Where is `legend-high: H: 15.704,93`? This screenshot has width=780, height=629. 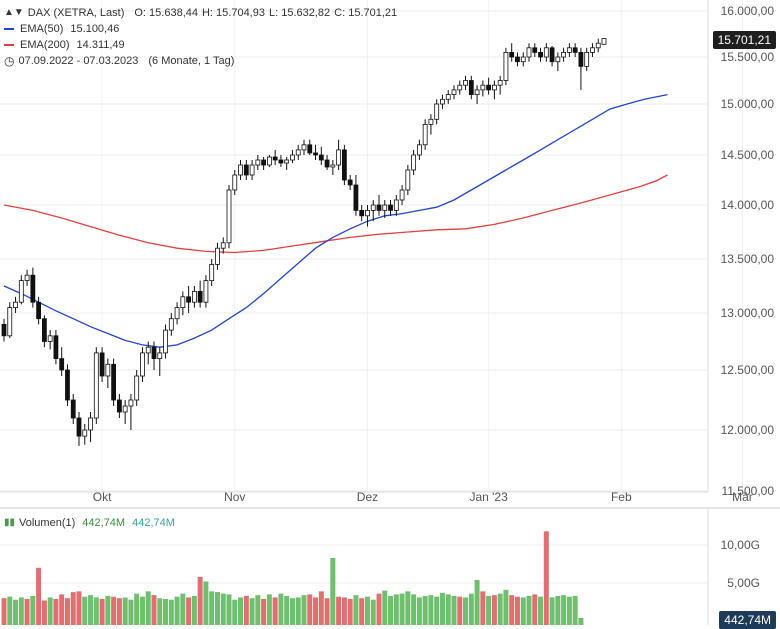
legend-high: H: 15.704,93 is located at coordinates (233, 13).